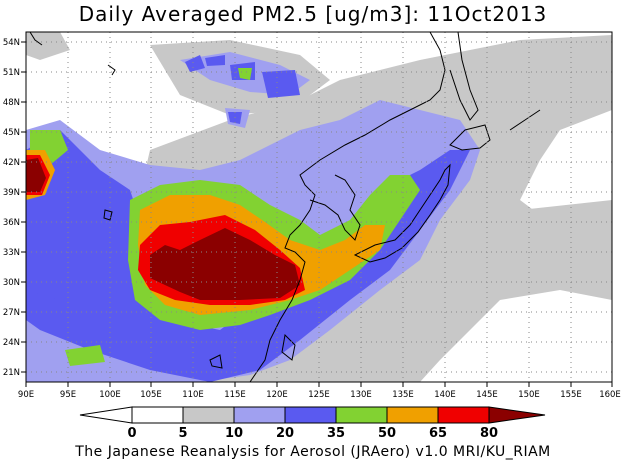  Describe the element at coordinates (403, 395) in the screenshot. I see `lon-label: 135E` at that location.